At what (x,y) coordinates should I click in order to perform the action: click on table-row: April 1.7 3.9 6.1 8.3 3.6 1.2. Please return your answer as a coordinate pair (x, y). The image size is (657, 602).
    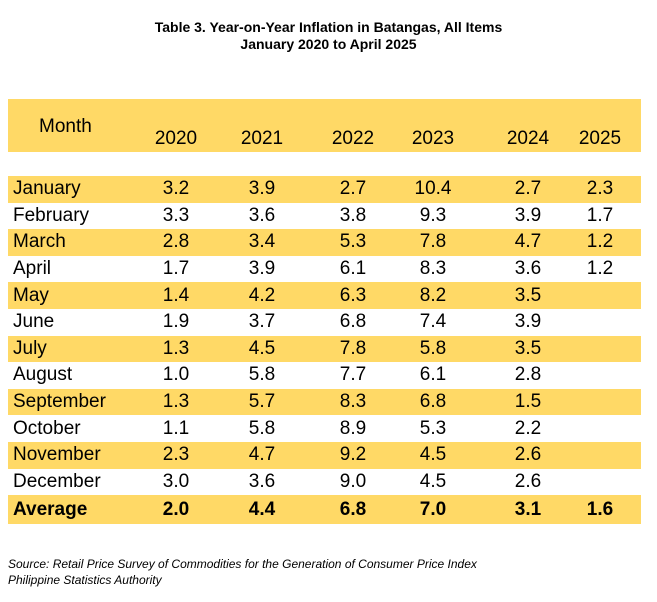
    Looking at the image, I should click on (324, 269).